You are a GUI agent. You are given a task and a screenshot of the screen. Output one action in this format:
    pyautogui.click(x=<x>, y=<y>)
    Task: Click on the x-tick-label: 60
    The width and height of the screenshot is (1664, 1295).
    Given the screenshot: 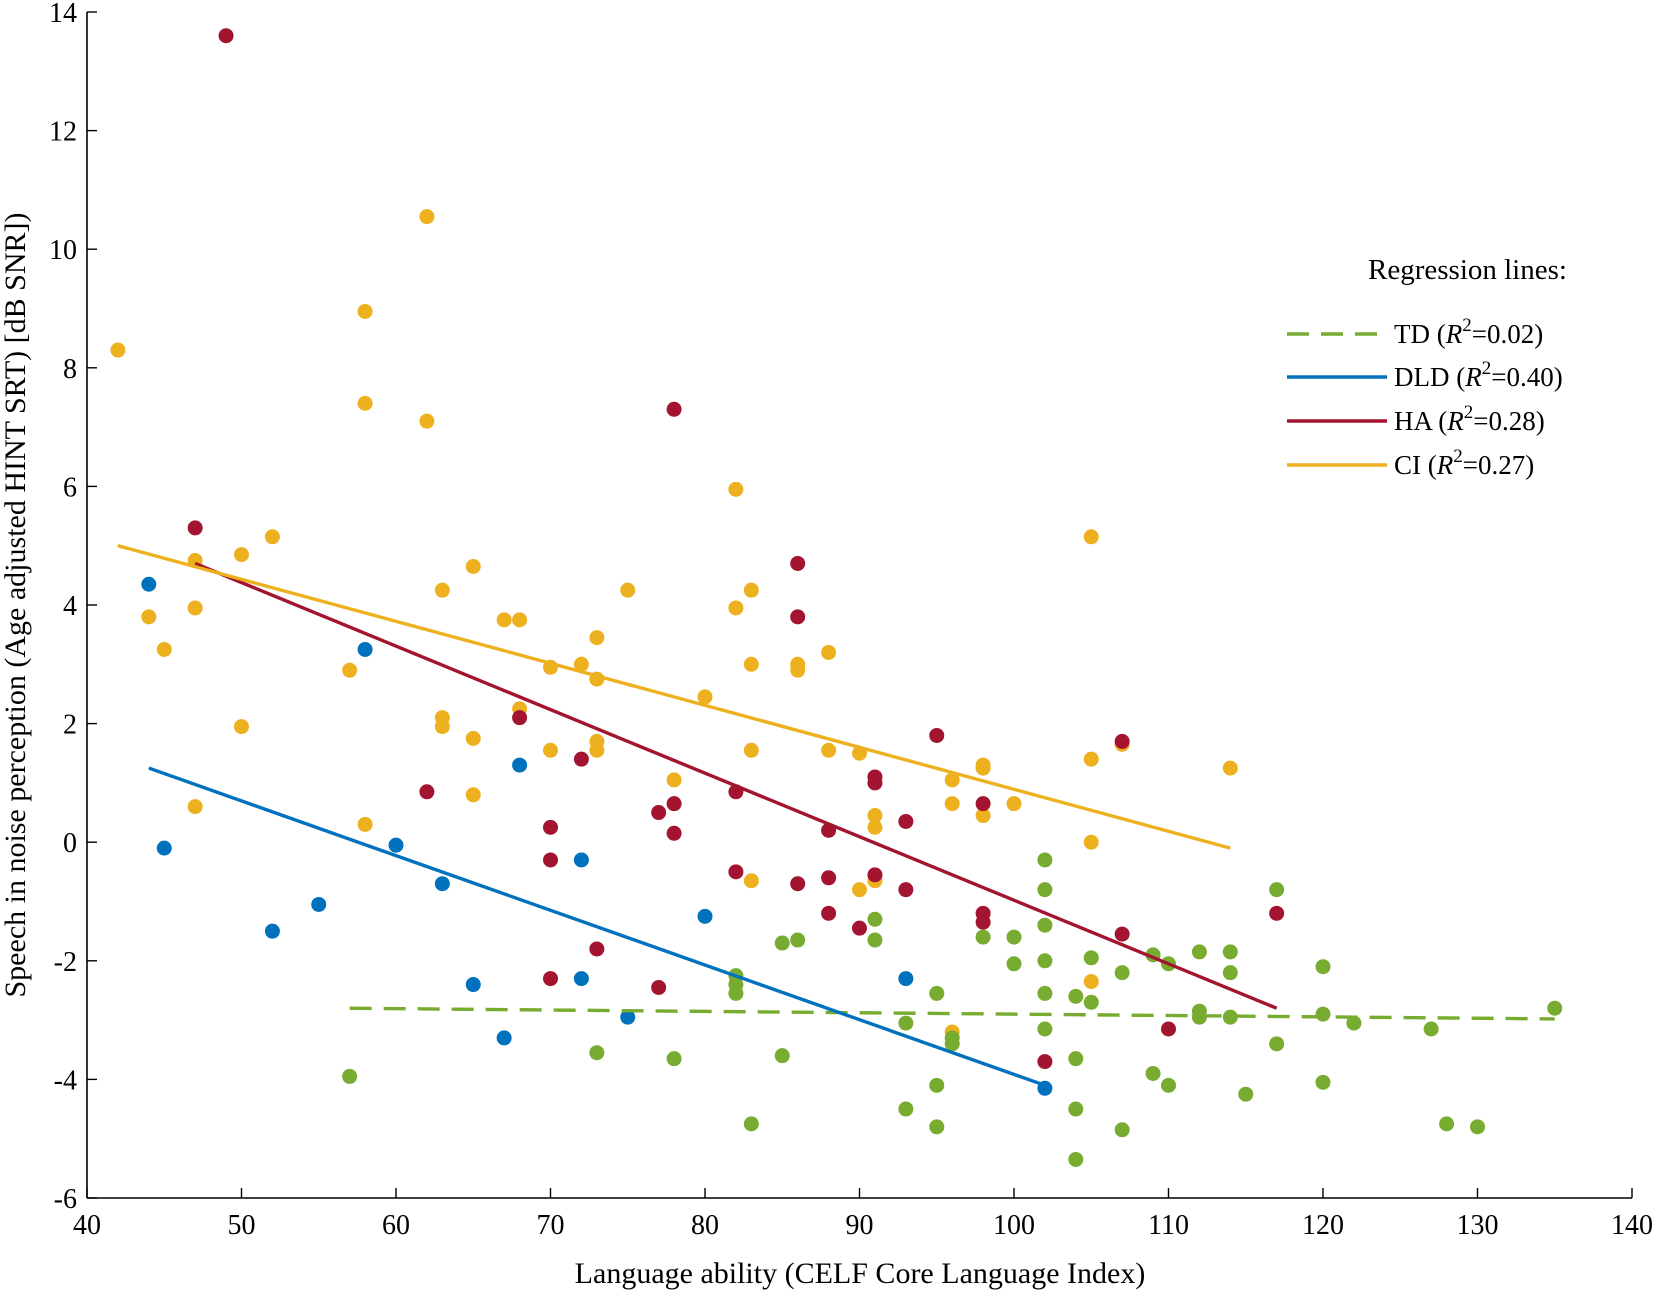 What is the action you would take?
    pyautogui.click(x=396, y=1225)
    